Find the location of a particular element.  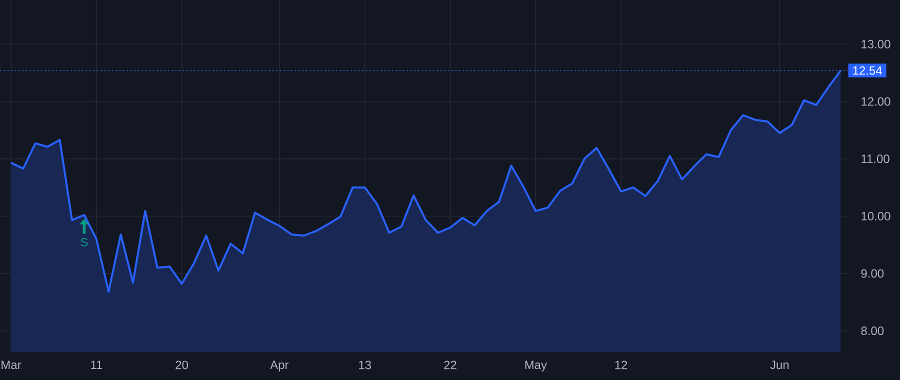

x-tick-label: 11 is located at coordinates (96, 364).